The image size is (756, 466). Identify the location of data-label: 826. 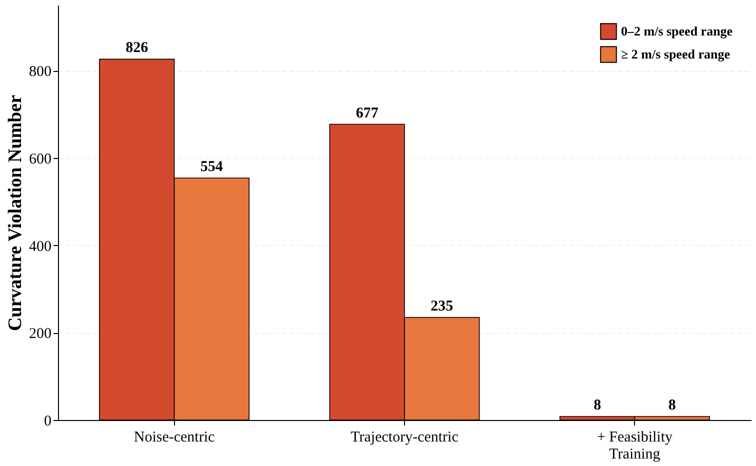
(137, 48).